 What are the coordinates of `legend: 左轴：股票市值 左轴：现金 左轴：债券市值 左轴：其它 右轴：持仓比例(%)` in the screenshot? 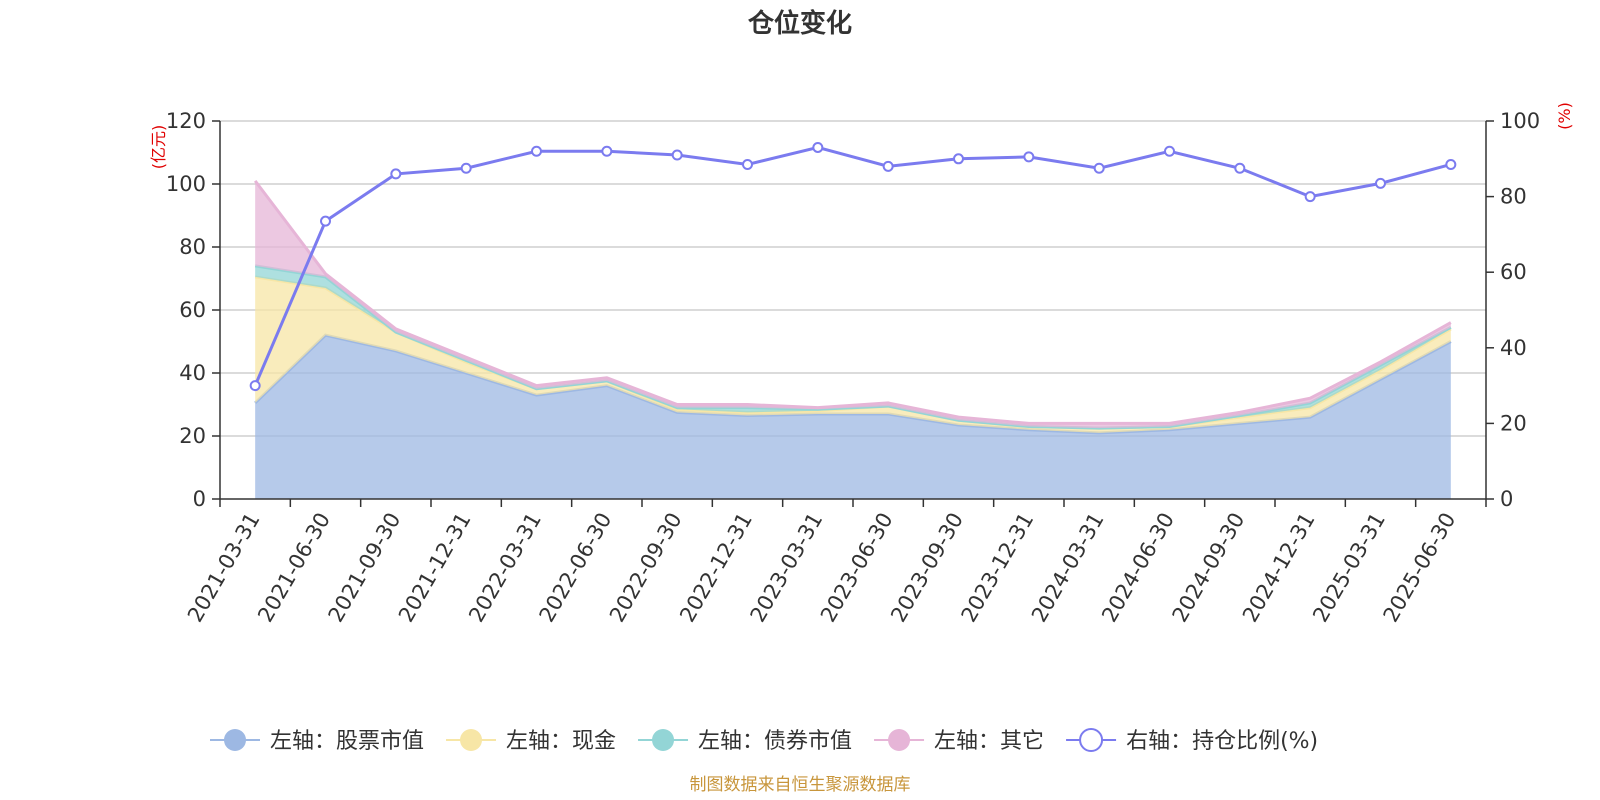 It's located at (764, 741).